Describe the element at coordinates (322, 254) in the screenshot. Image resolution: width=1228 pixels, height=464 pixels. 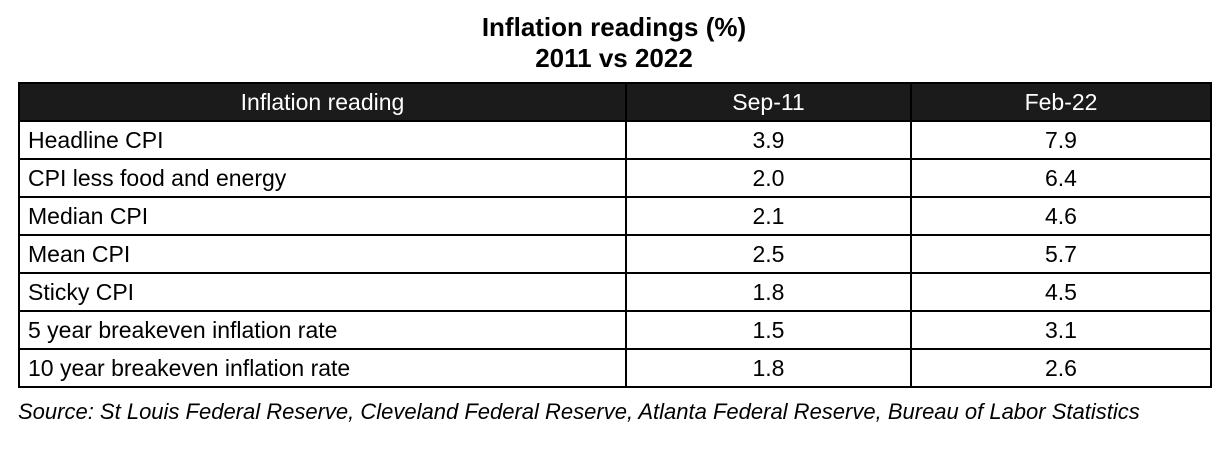
I see `row-label: Mean CPI` at that location.